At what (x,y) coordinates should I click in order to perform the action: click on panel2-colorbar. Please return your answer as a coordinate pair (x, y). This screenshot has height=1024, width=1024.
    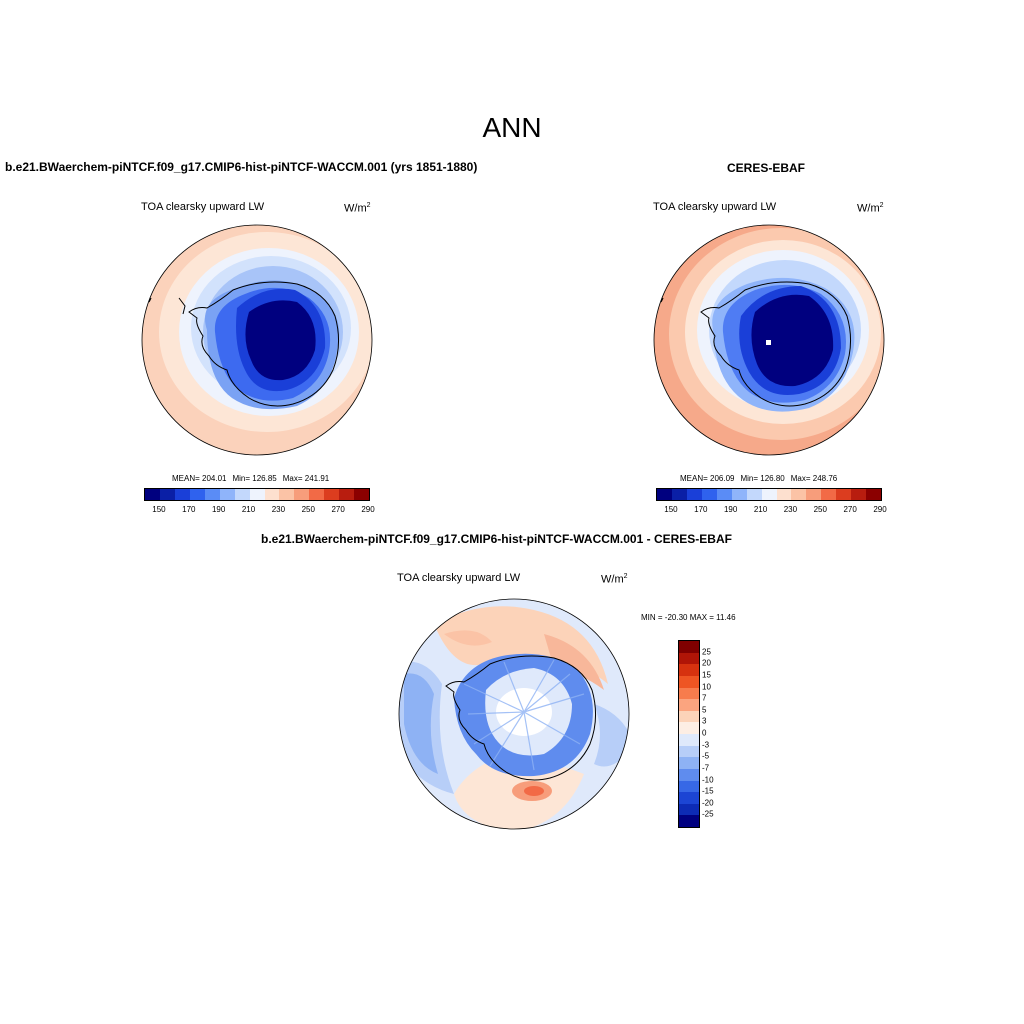
    Looking at the image, I should click on (769, 494).